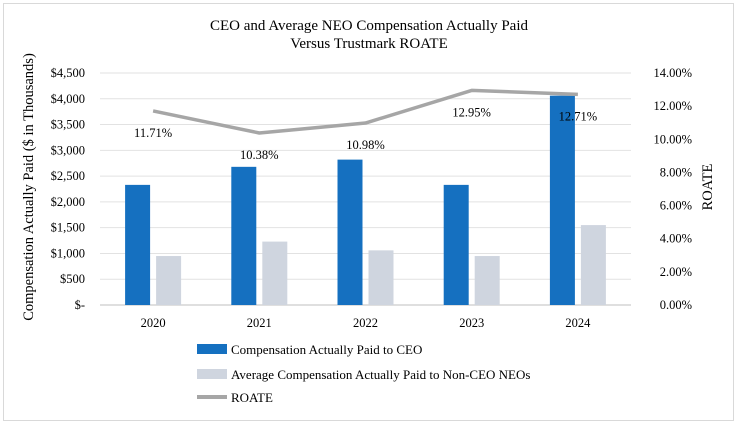 This screenshot has width=739, height=426. I want to click on legend-label-roate: ROATE, so click(252, 397).